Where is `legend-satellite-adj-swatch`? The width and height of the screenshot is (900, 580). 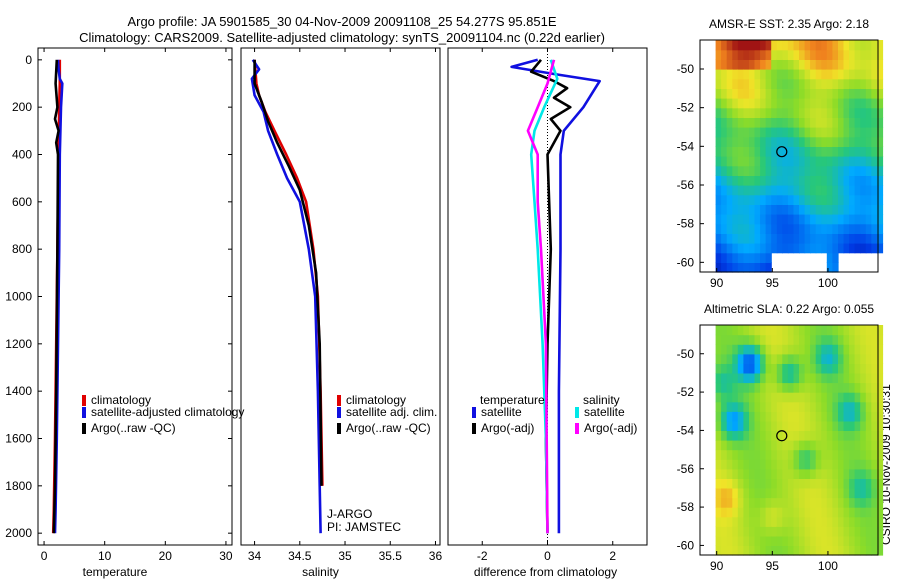 legend-satellite-adj-swatch is located at coordinates (339, 412).